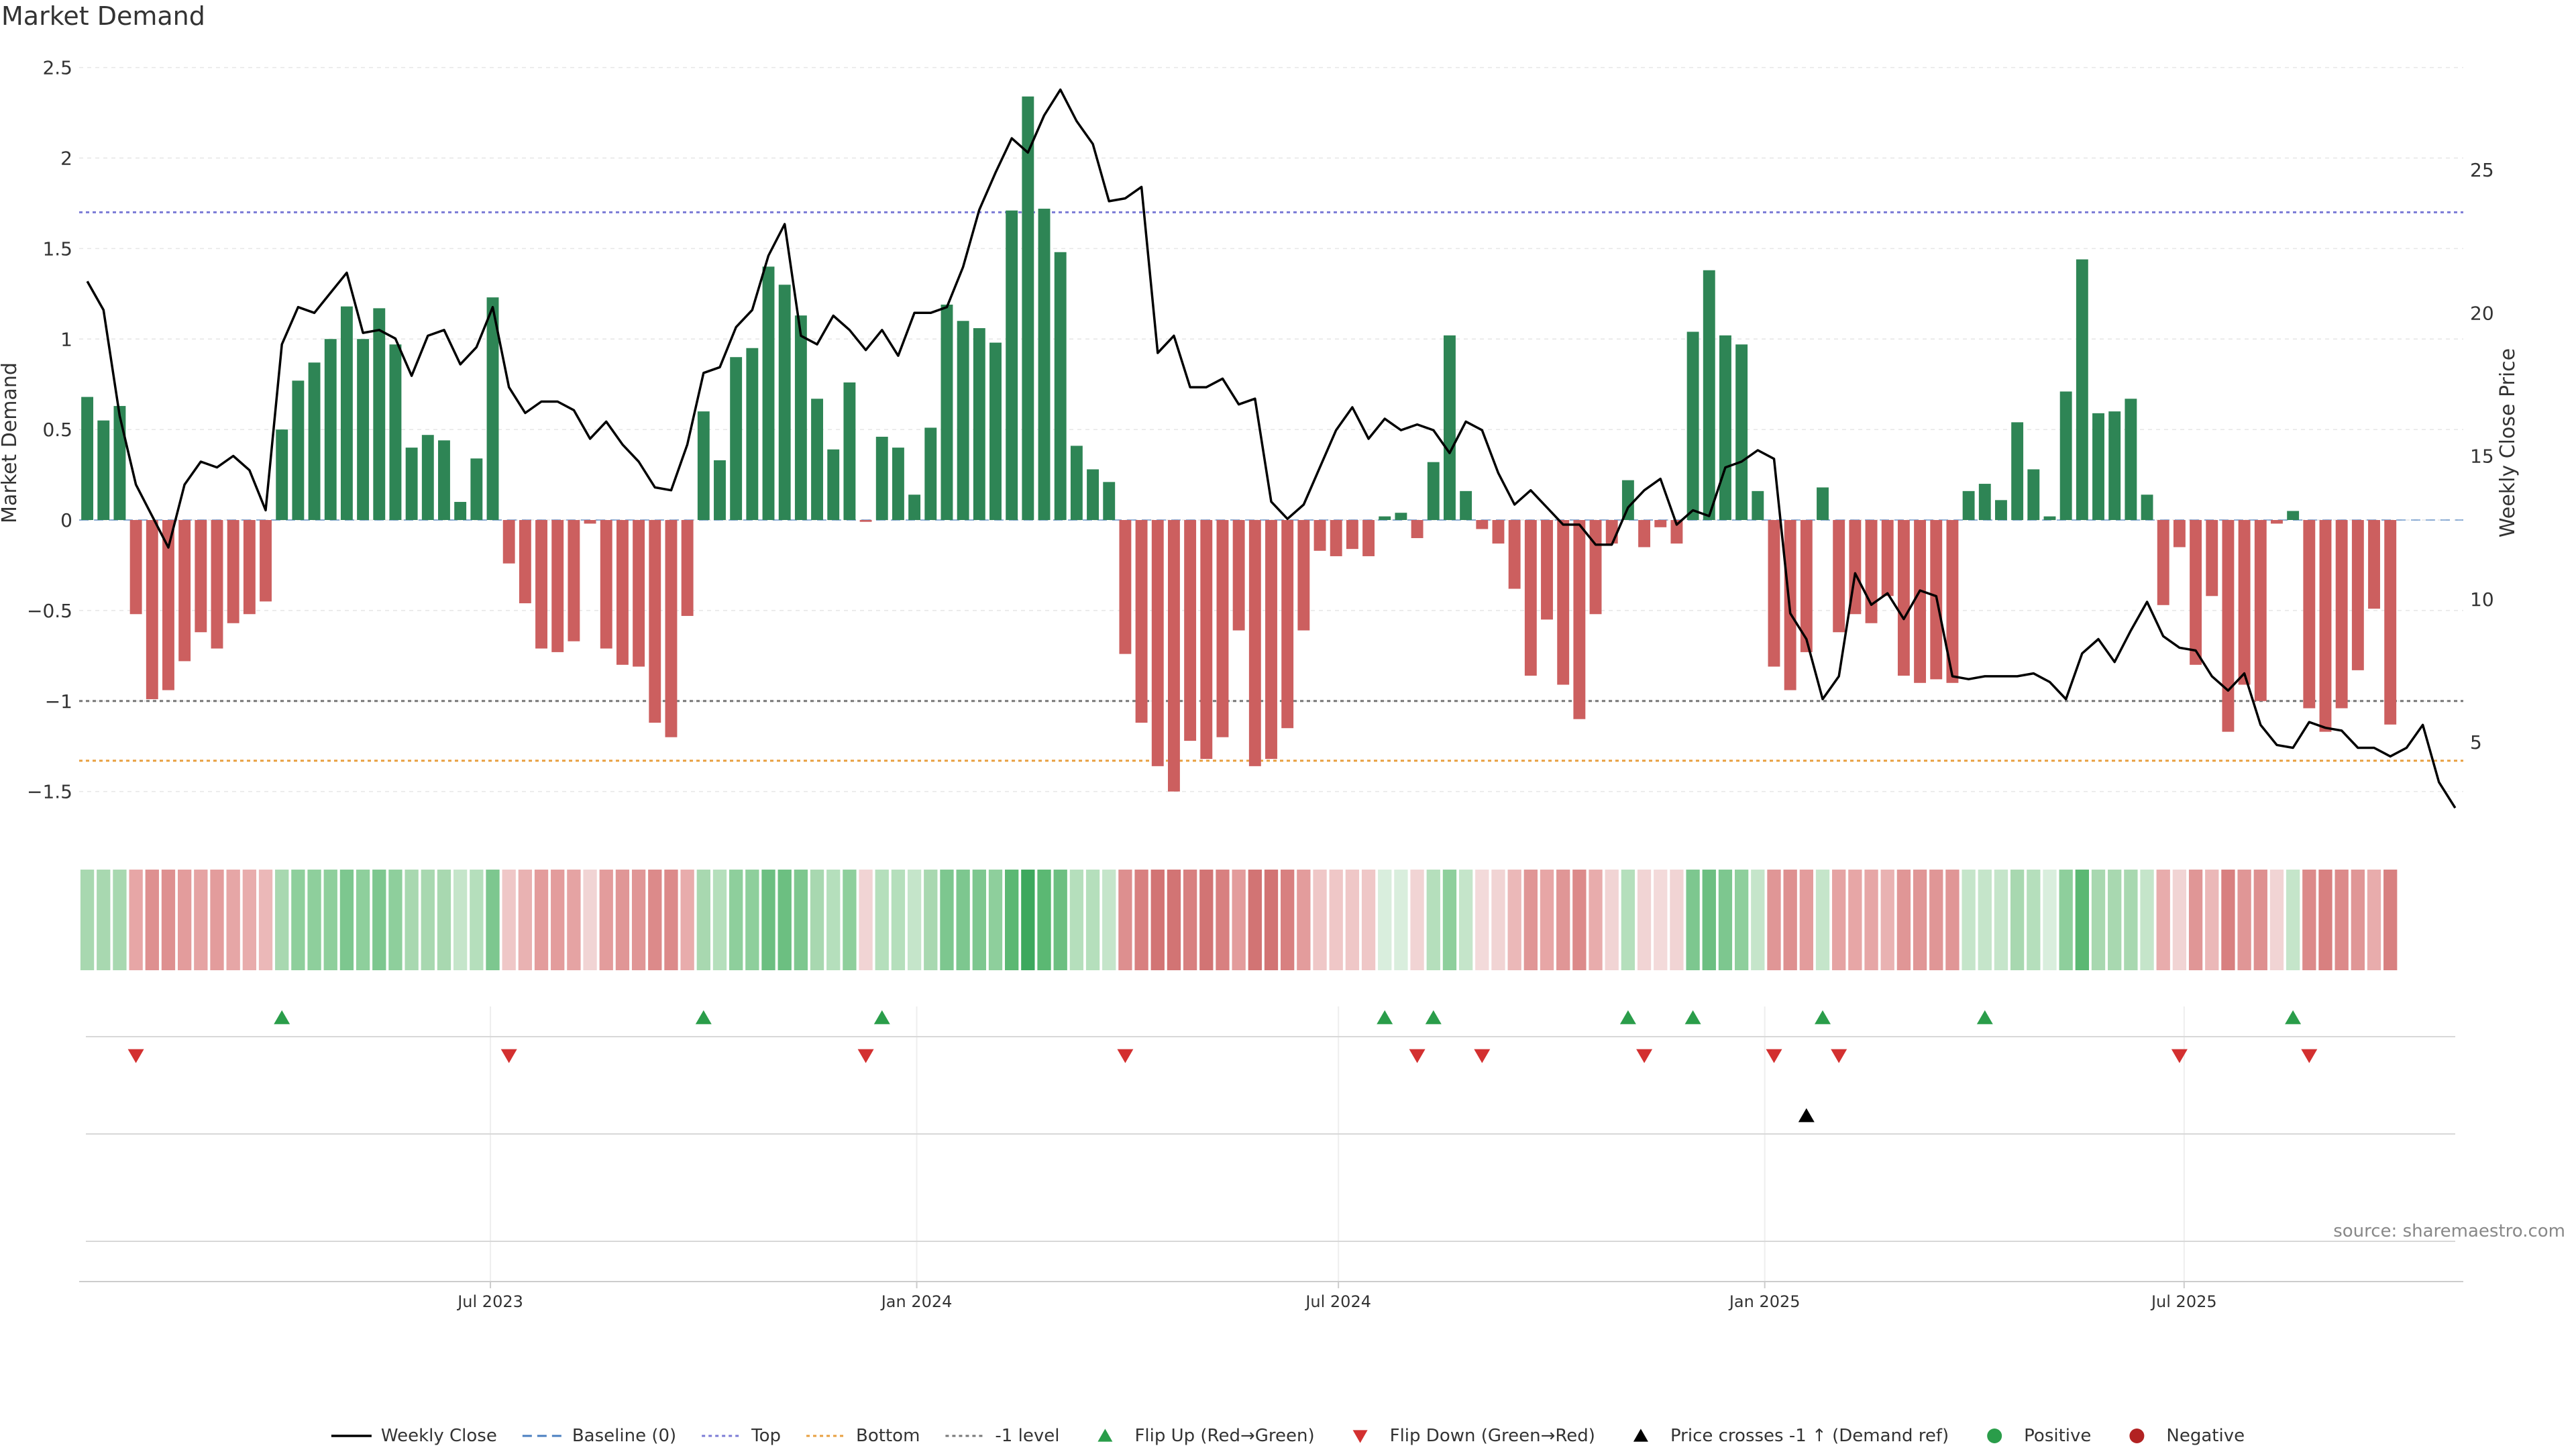 The width and height of the screenshot is (2576, 1452). I want to click on x-tick-label: Jan 2025, so click(1764, 1302).